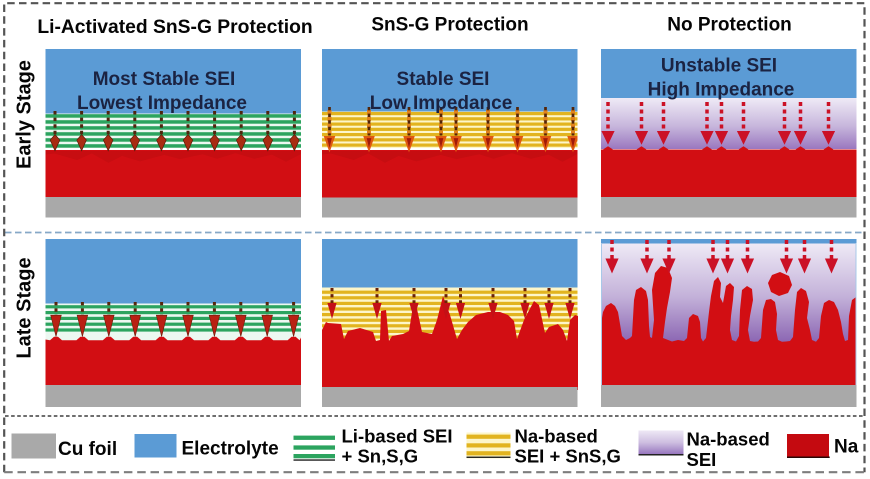 Image resolution: width=870 pixels, height=479 pixels. I want to click on svg-text: No Protection, so click(729, 25).